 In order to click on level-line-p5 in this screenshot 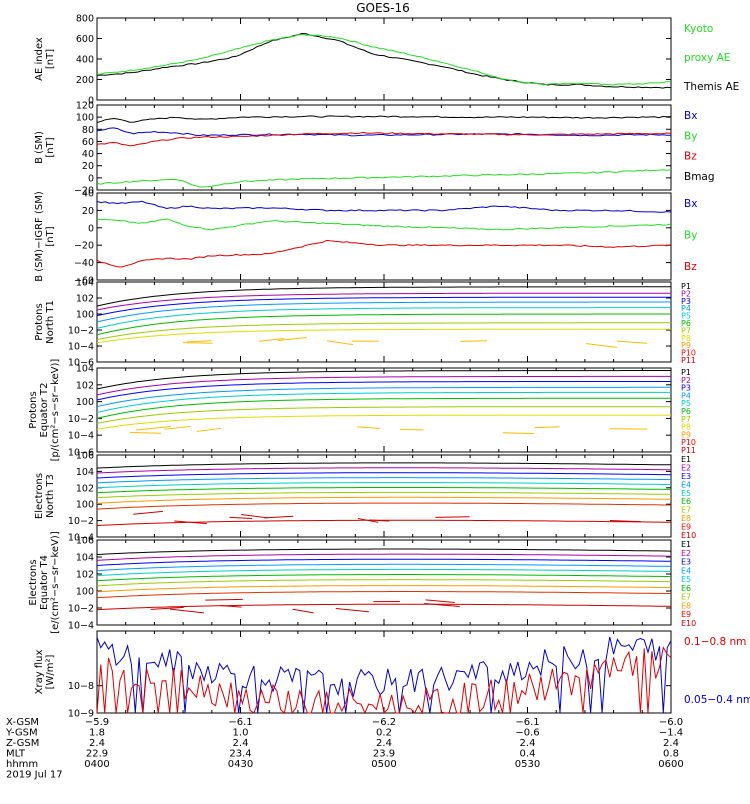, I will do `click(384, 402)`.